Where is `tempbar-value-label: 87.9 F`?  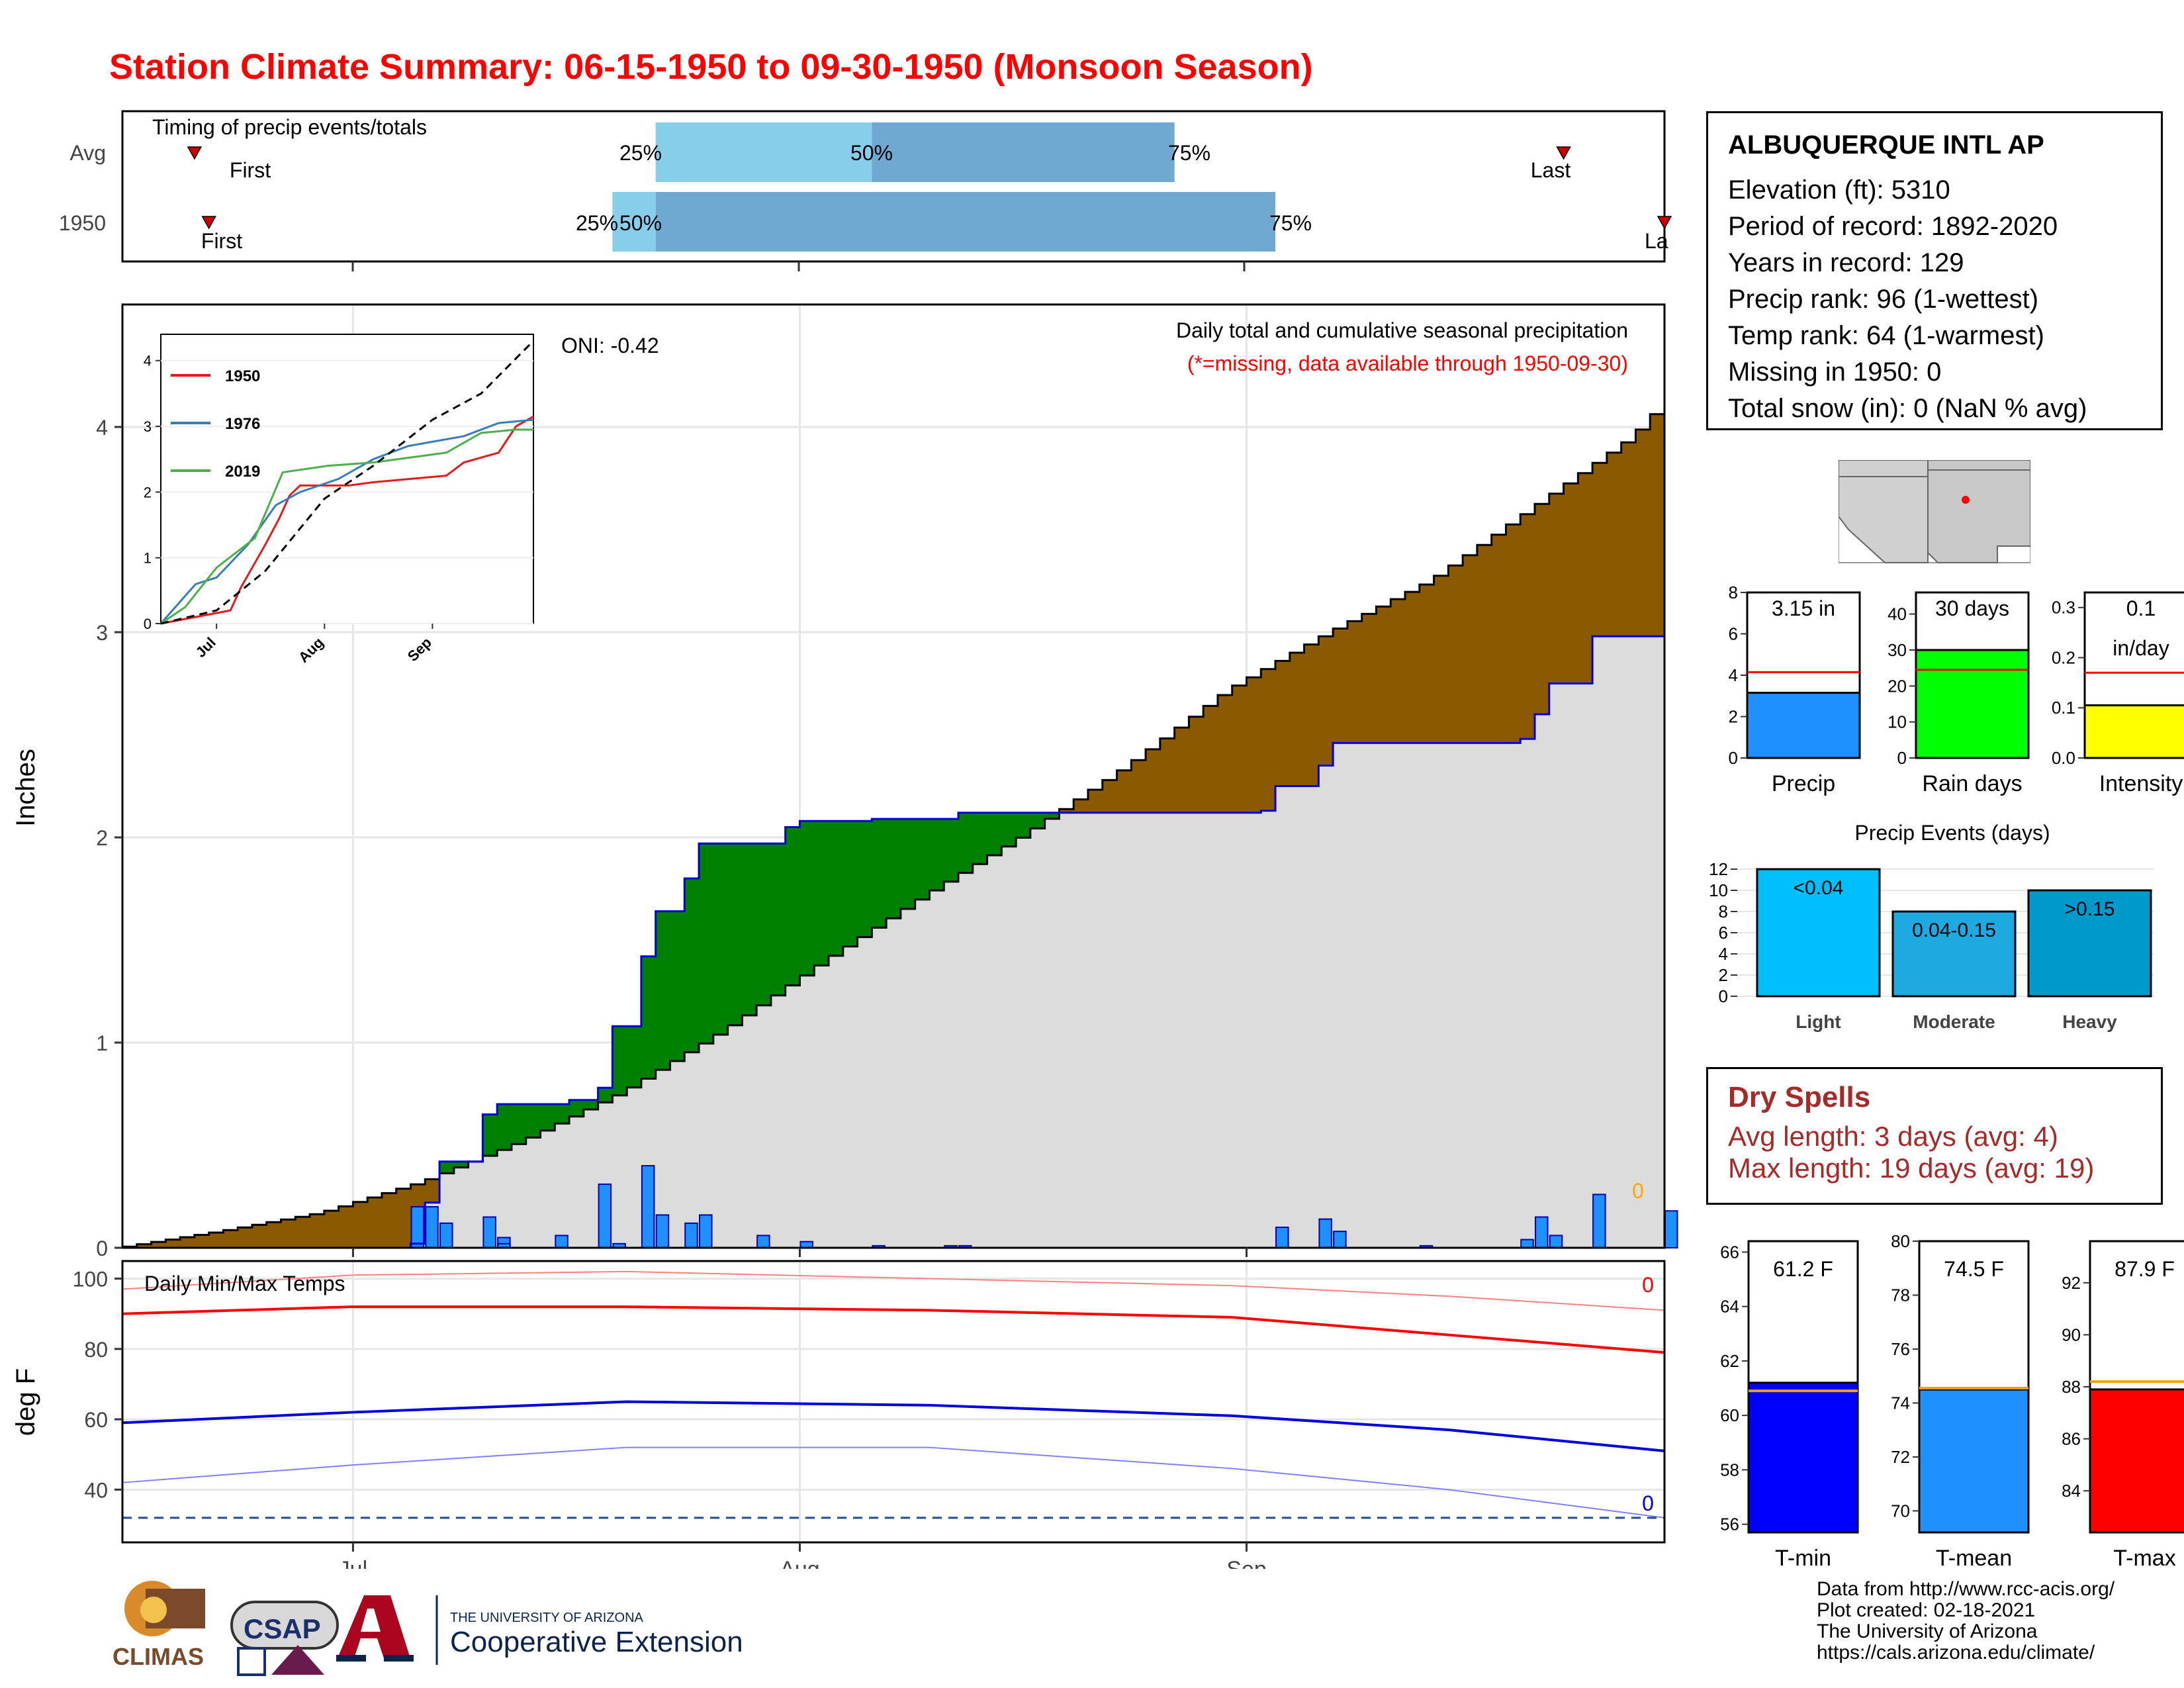 tempbar-value-label: 87.9 F is located at coordinates (2145, 1269).